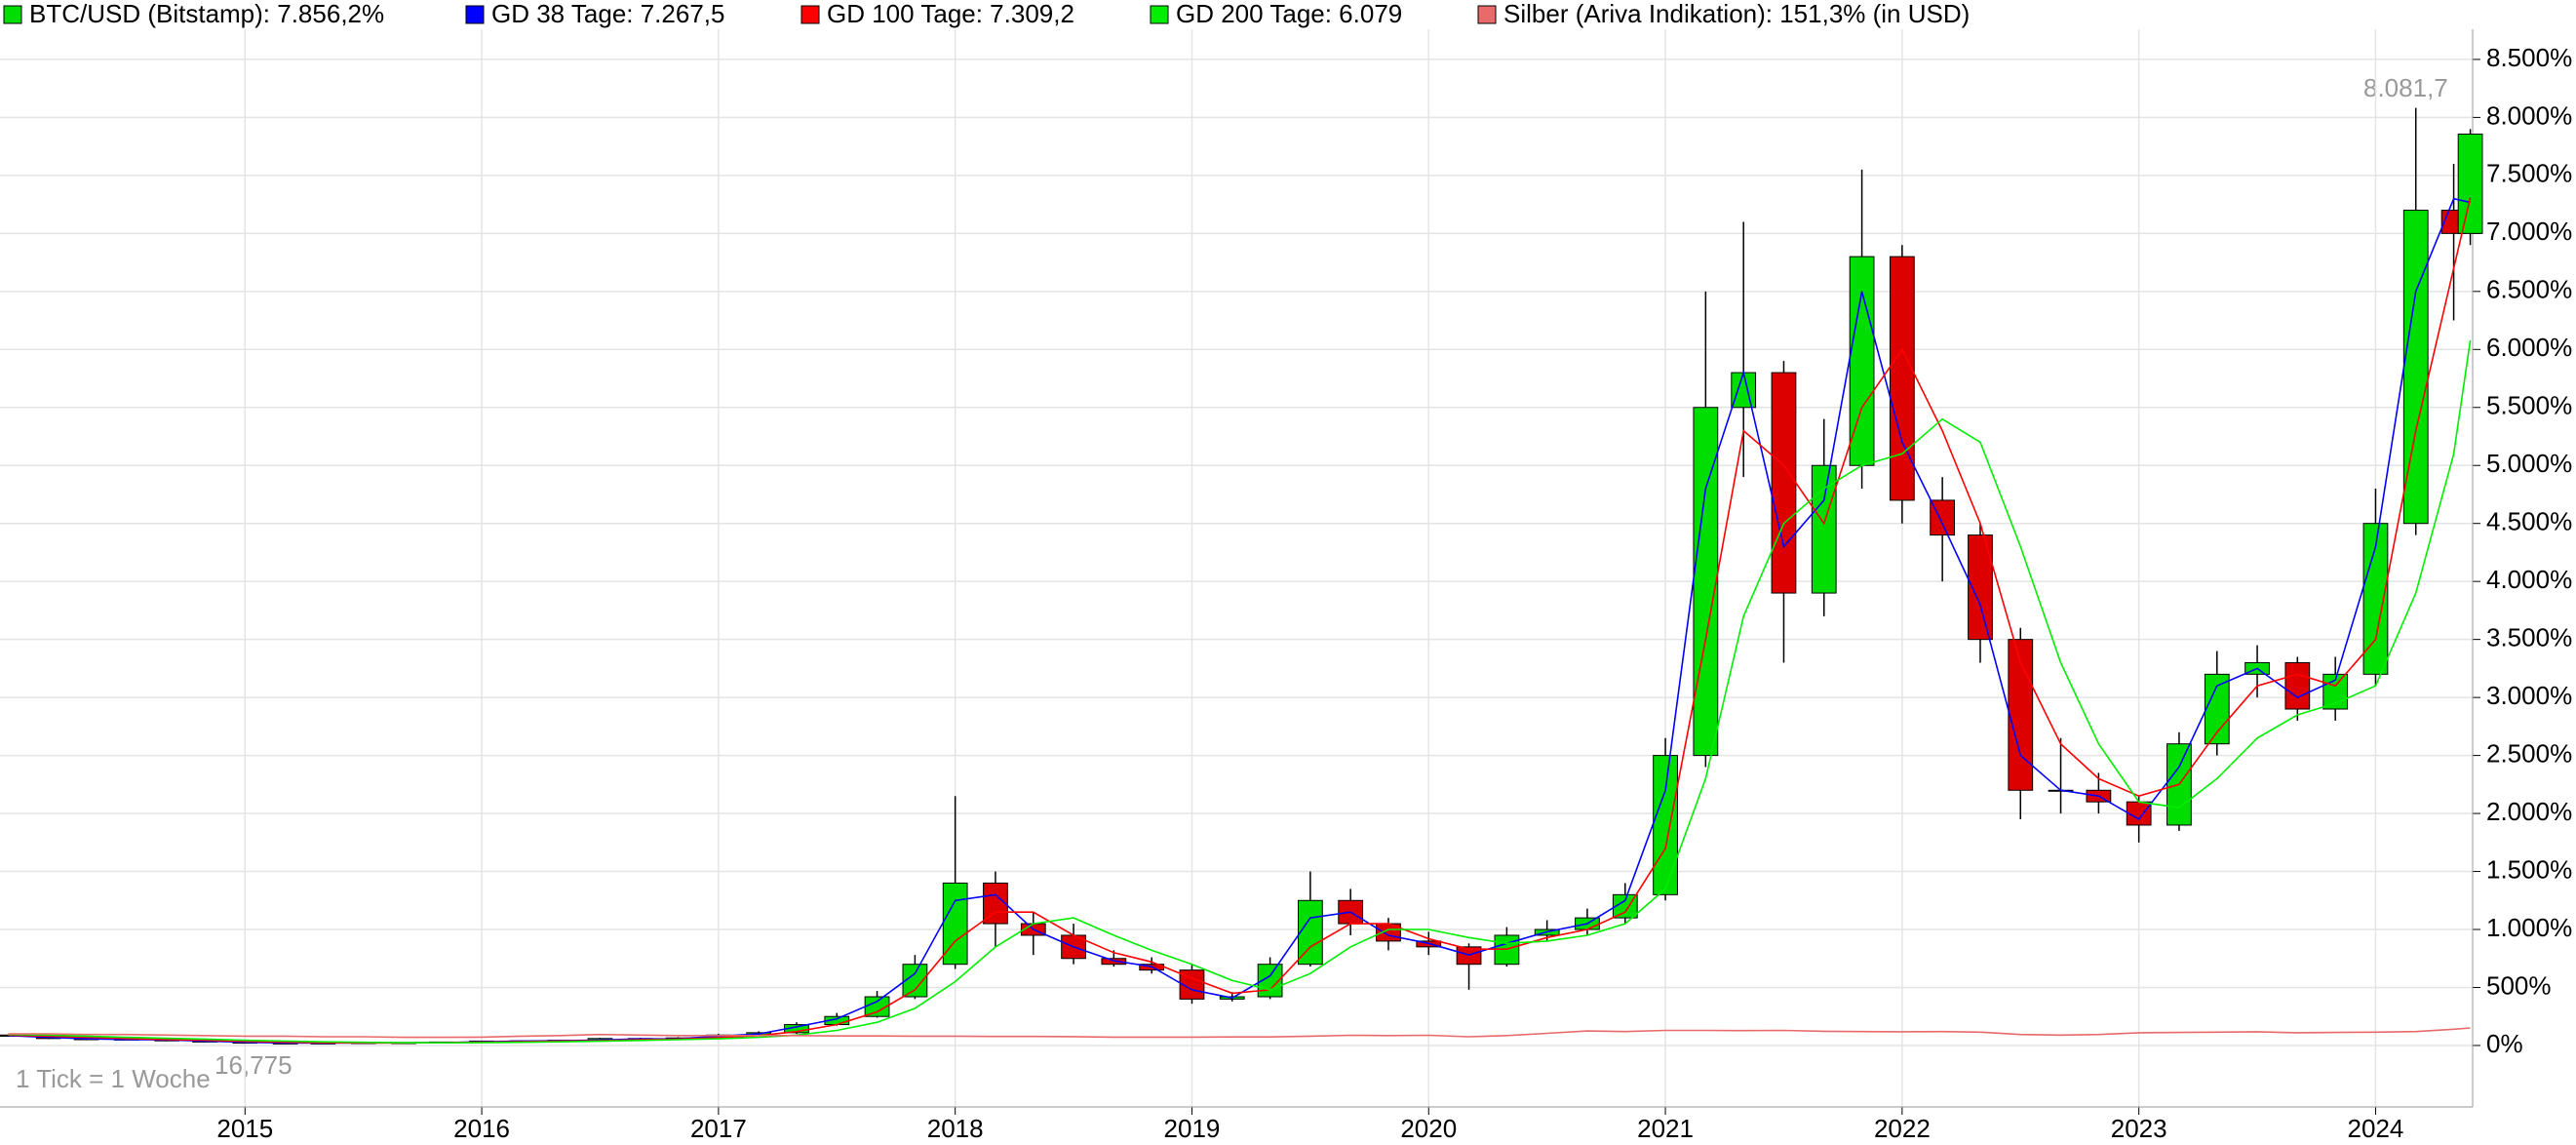  What do you see at coordinates (2529, 464) in the screenshot?
I see `y-tick-label: 5.000%` at bounding box center [2529, 464].